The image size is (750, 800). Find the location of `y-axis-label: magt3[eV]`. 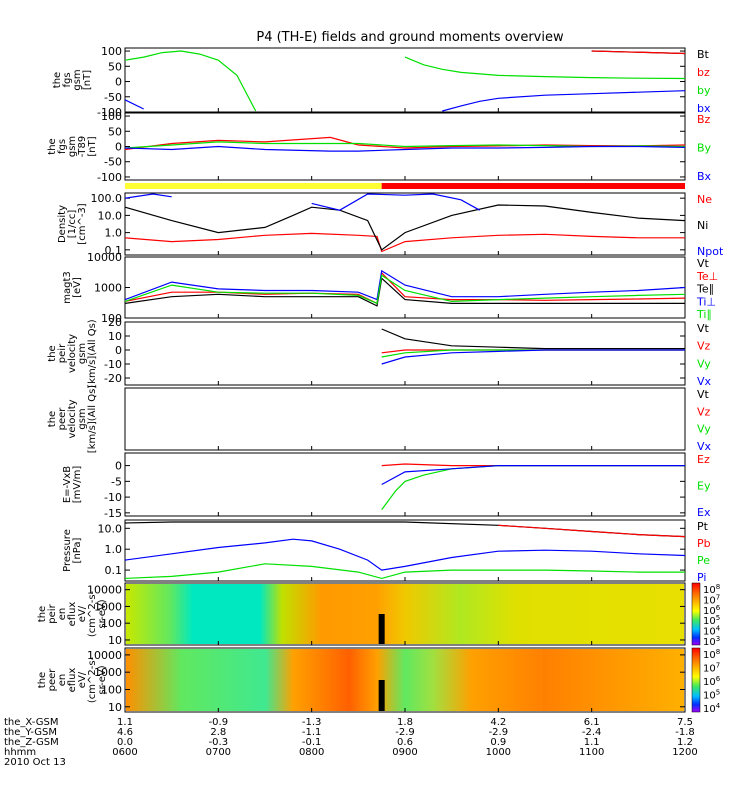

y-axis-label: magt3[eV] is located at coordinates (72, 287).